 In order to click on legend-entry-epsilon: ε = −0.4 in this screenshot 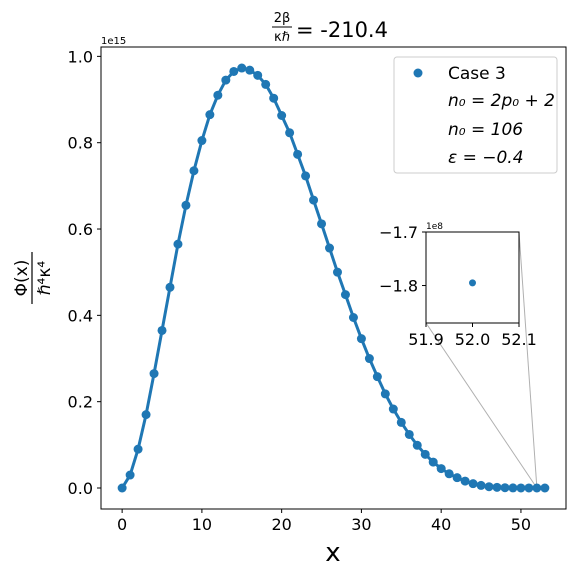, I will do `click(486, 158)`.